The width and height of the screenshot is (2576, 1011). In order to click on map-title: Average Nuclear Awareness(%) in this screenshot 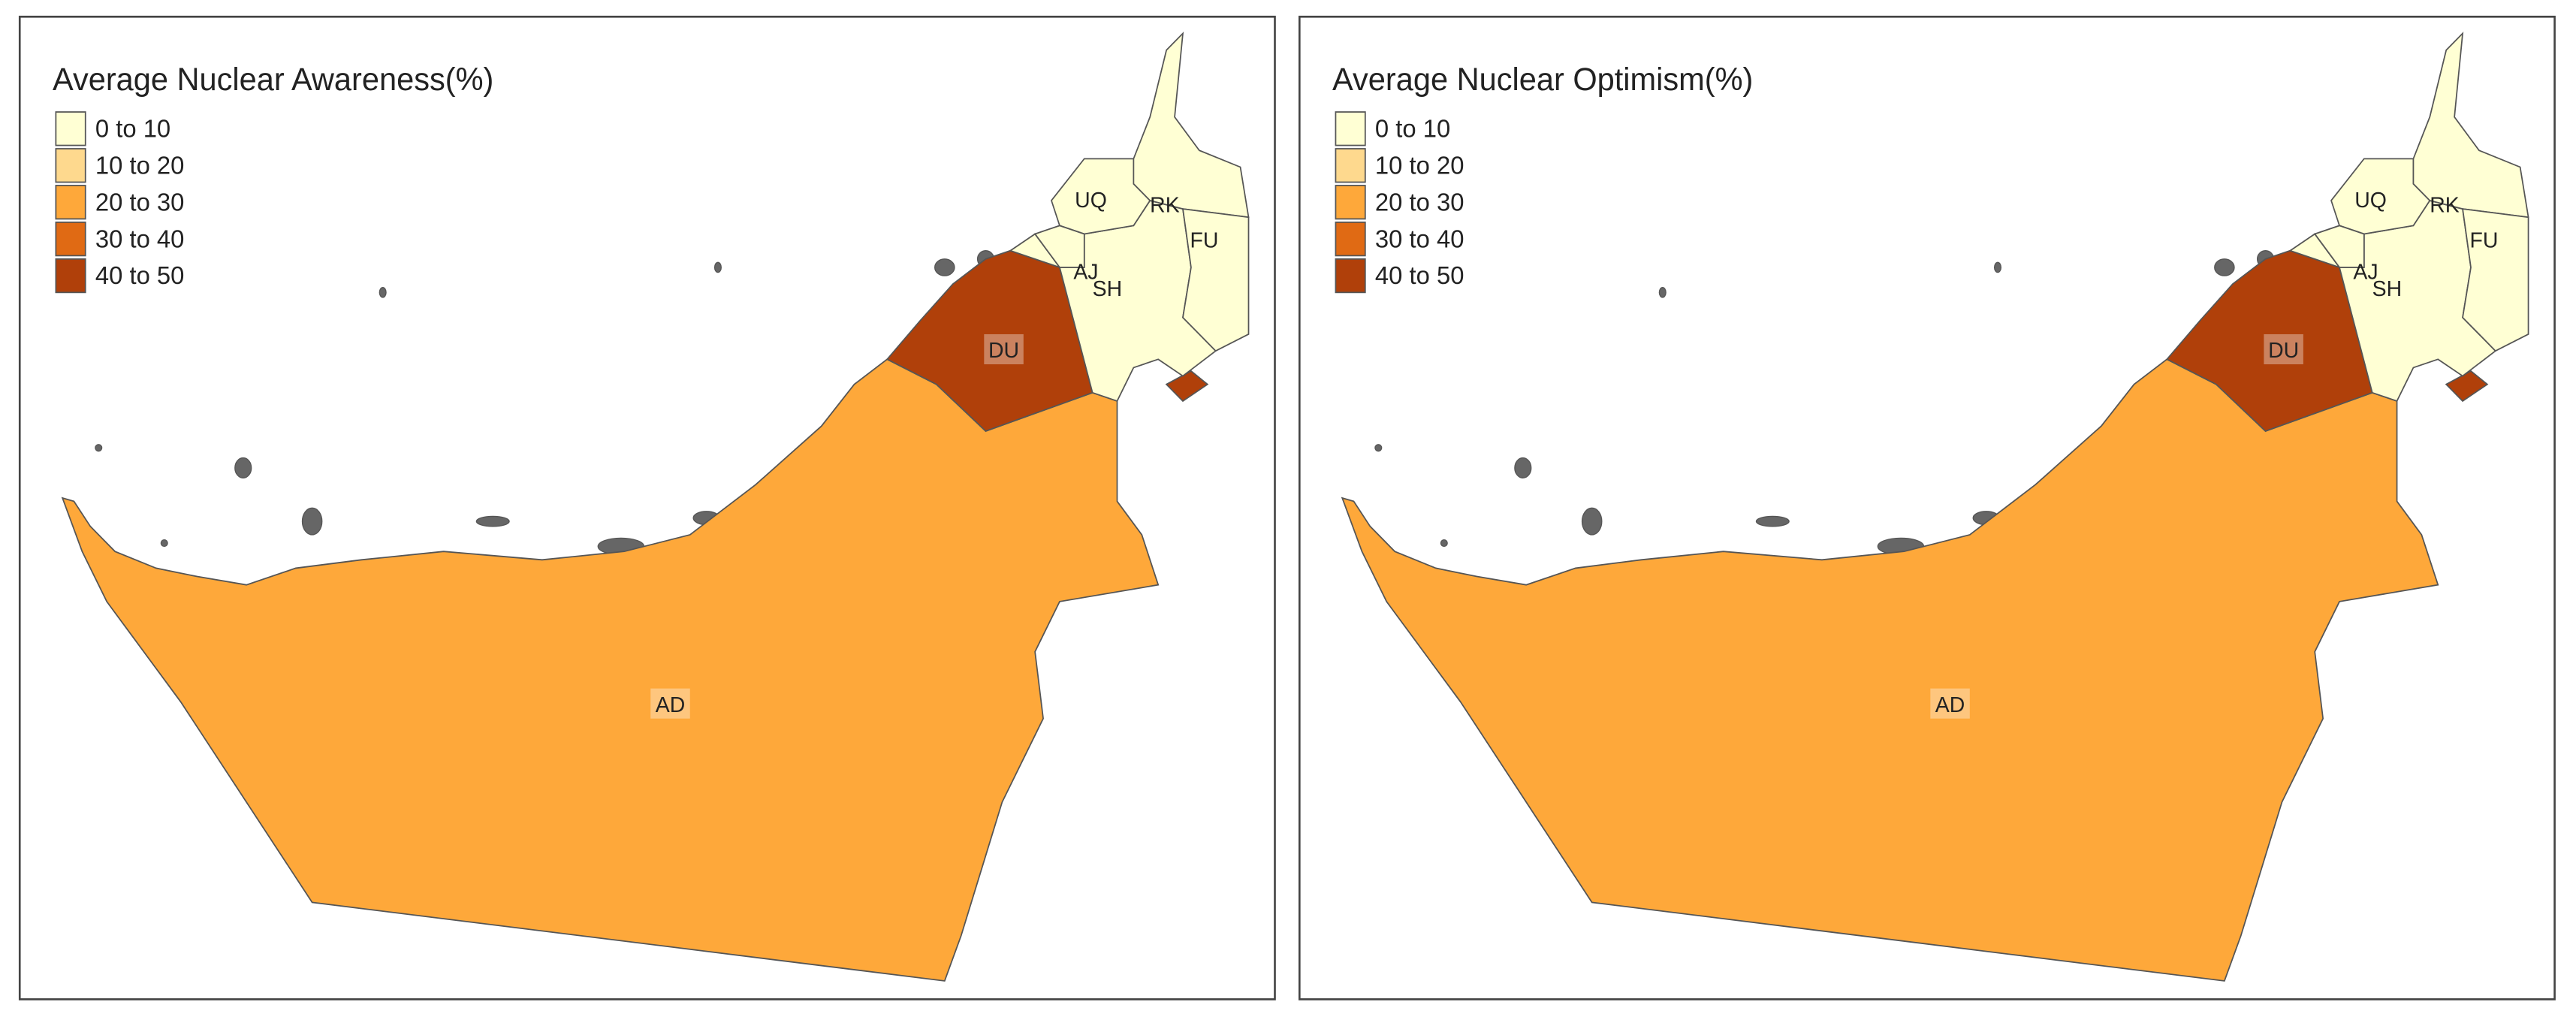, I will do `click(273, 79)`.